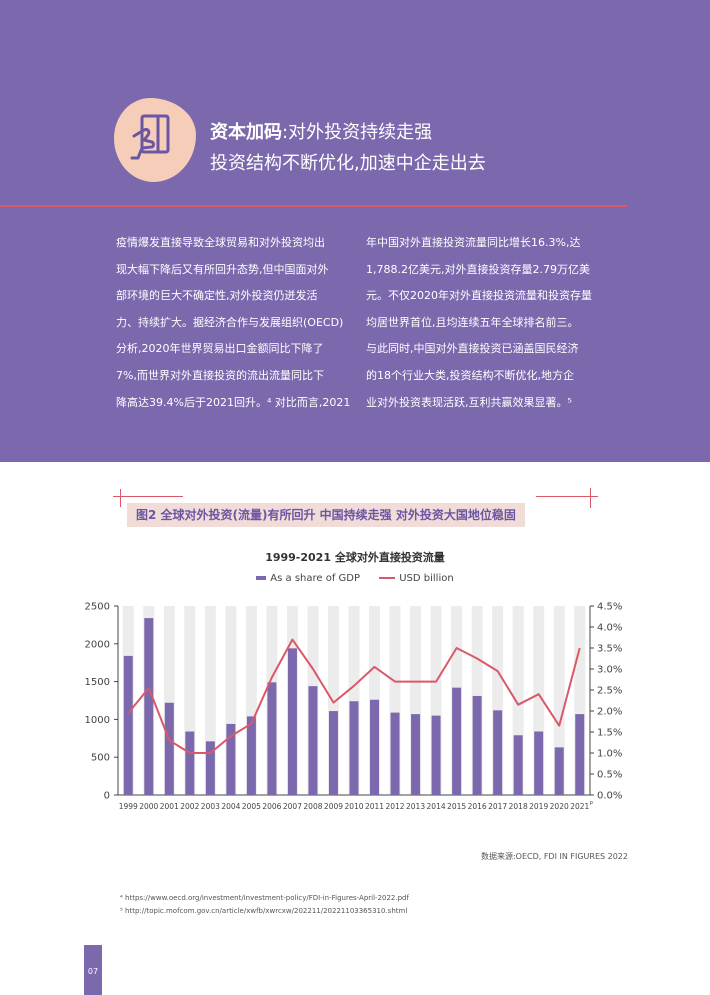 The height and width of the screenshot is (995, 710). I want to click on x-tick-suffix: p, so click(591, 803).